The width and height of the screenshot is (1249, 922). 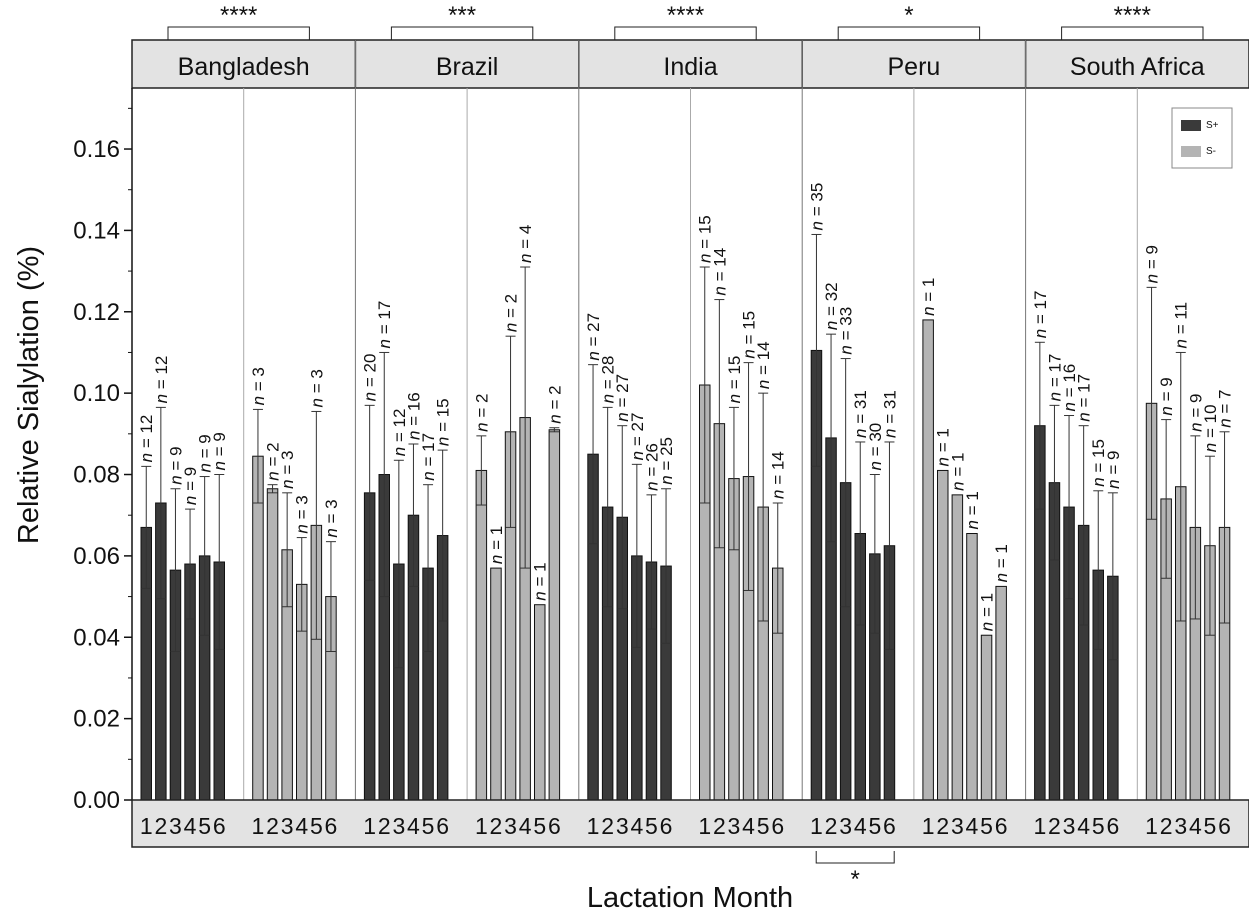 I want to click on y-tick-label: 0.08, so click(x=96, y=475).